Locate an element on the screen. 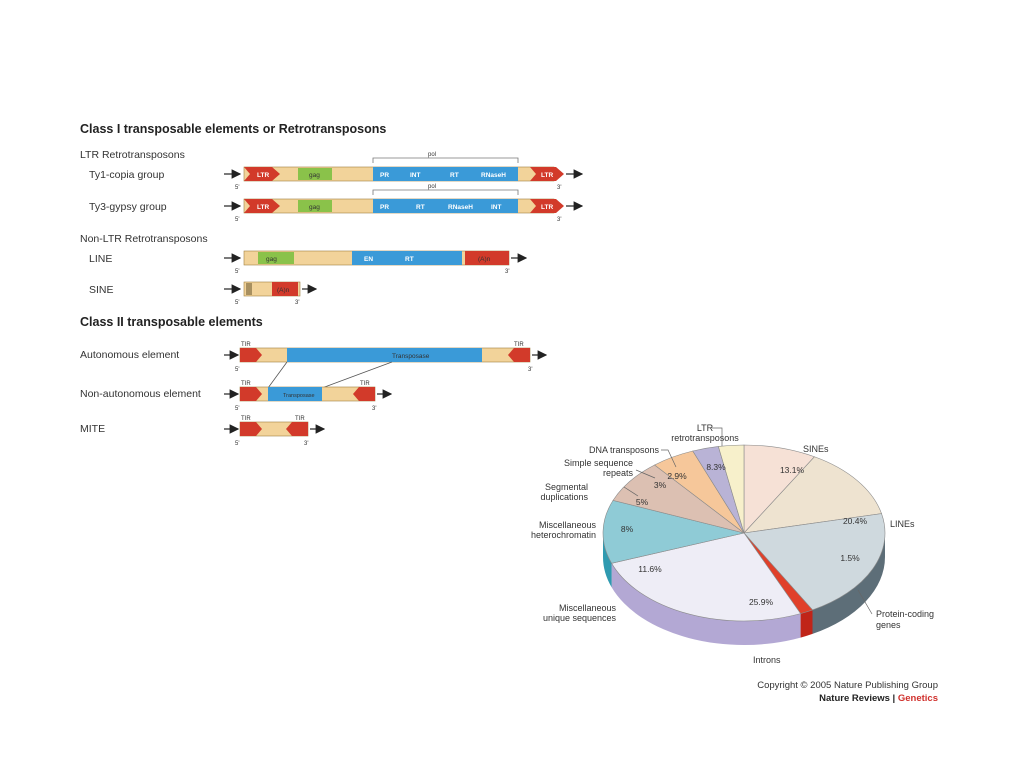  label-sines: SINEs is located at coordinates (816, 449).